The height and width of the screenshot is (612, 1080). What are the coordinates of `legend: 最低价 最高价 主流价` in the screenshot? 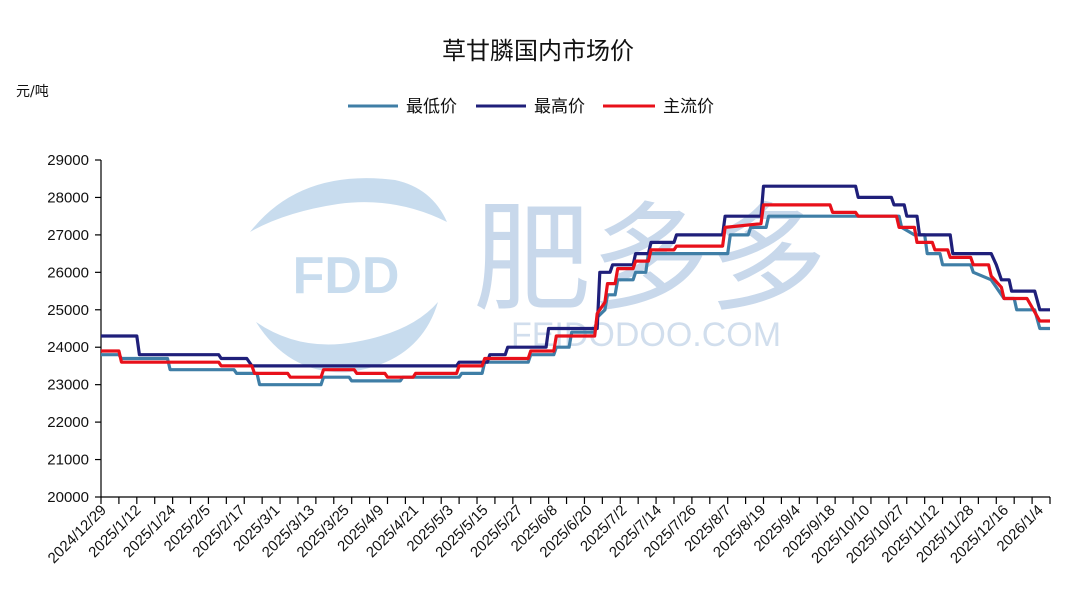 It's located at (531, 107).